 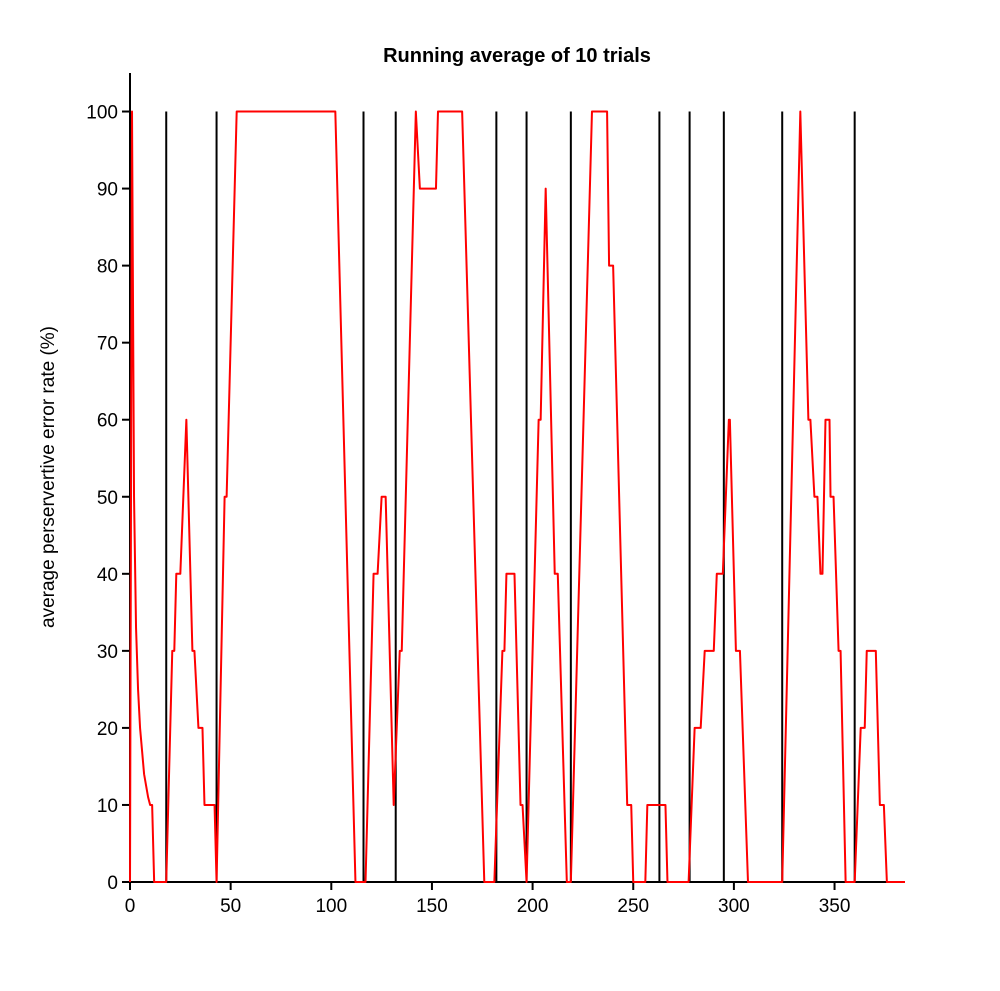 I want to click on y-tick-label: 20, so click(x=107, y=729).